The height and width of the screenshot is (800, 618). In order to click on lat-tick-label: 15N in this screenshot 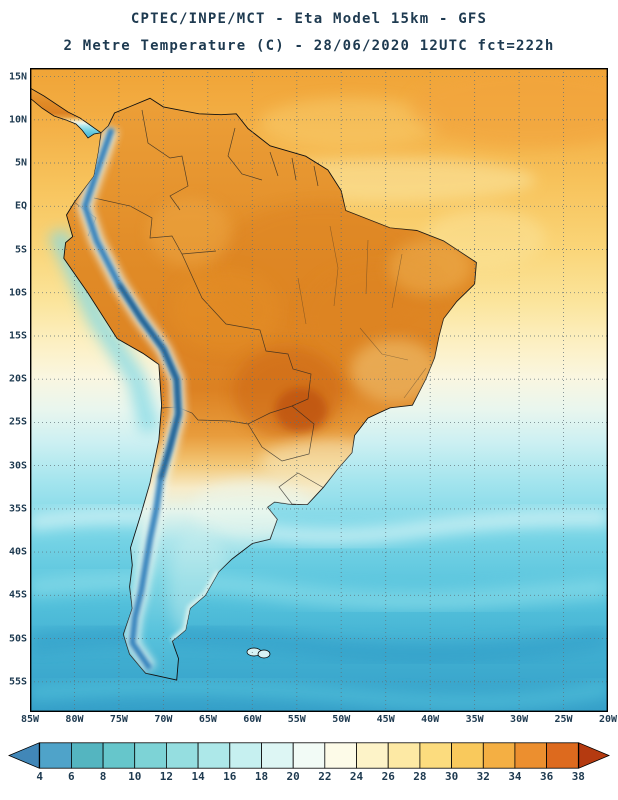, I will do `click(17, 77)`.